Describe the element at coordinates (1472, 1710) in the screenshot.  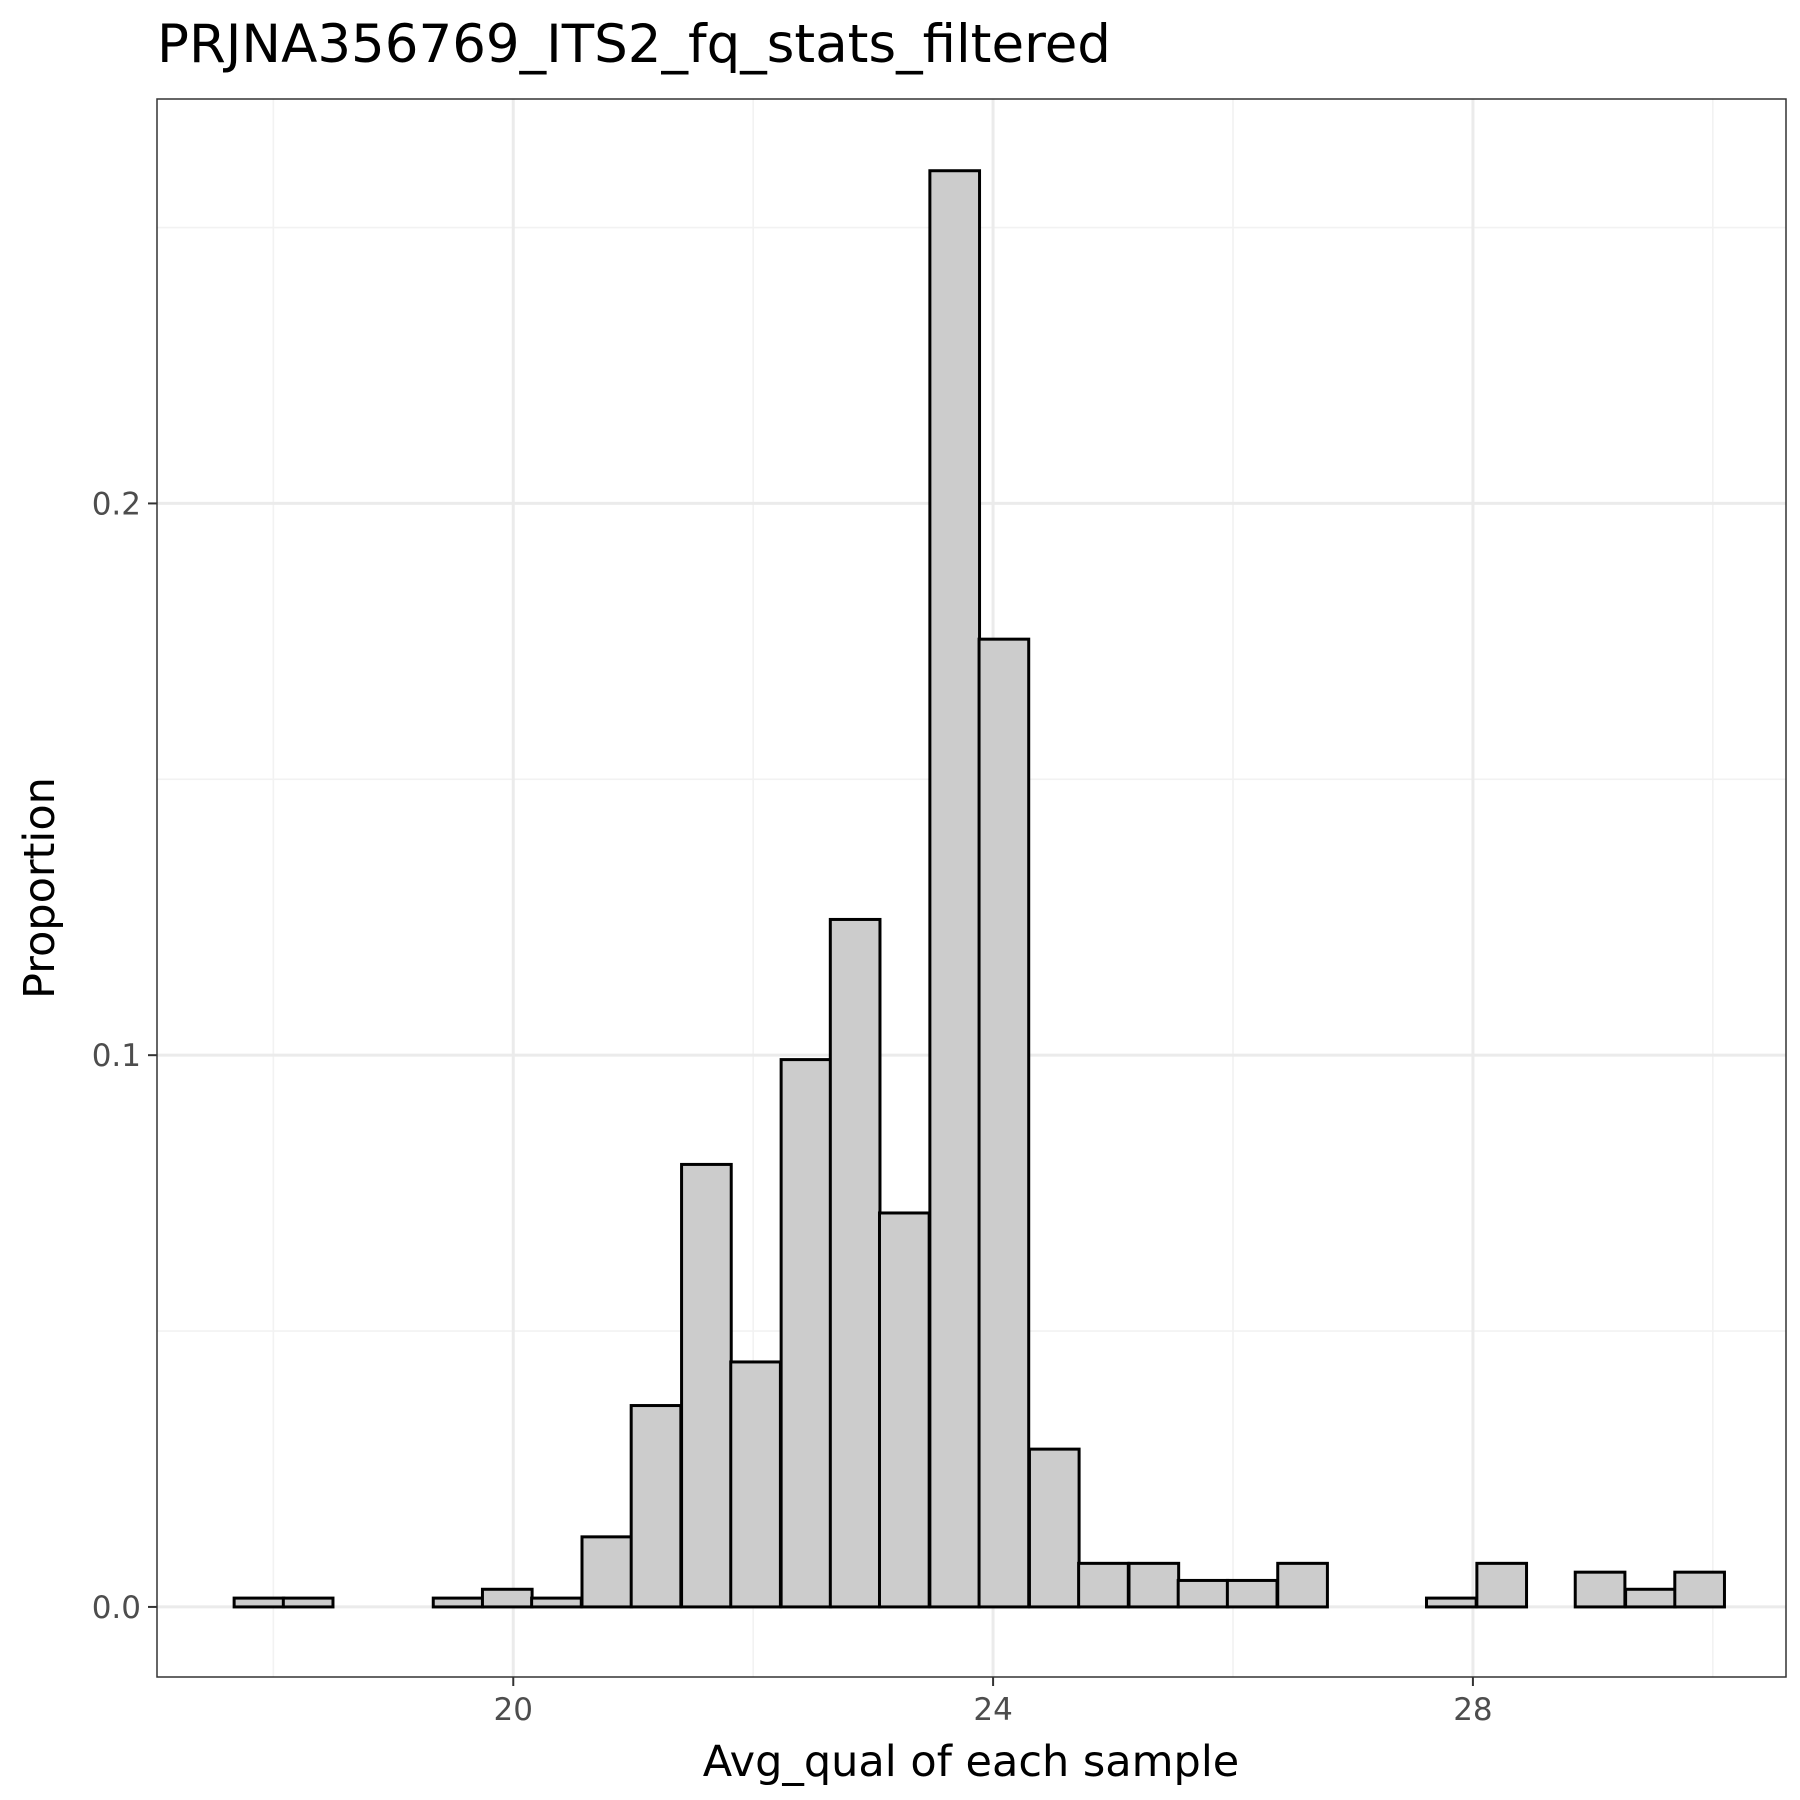
I see `x-tick-label: 28` at that location.